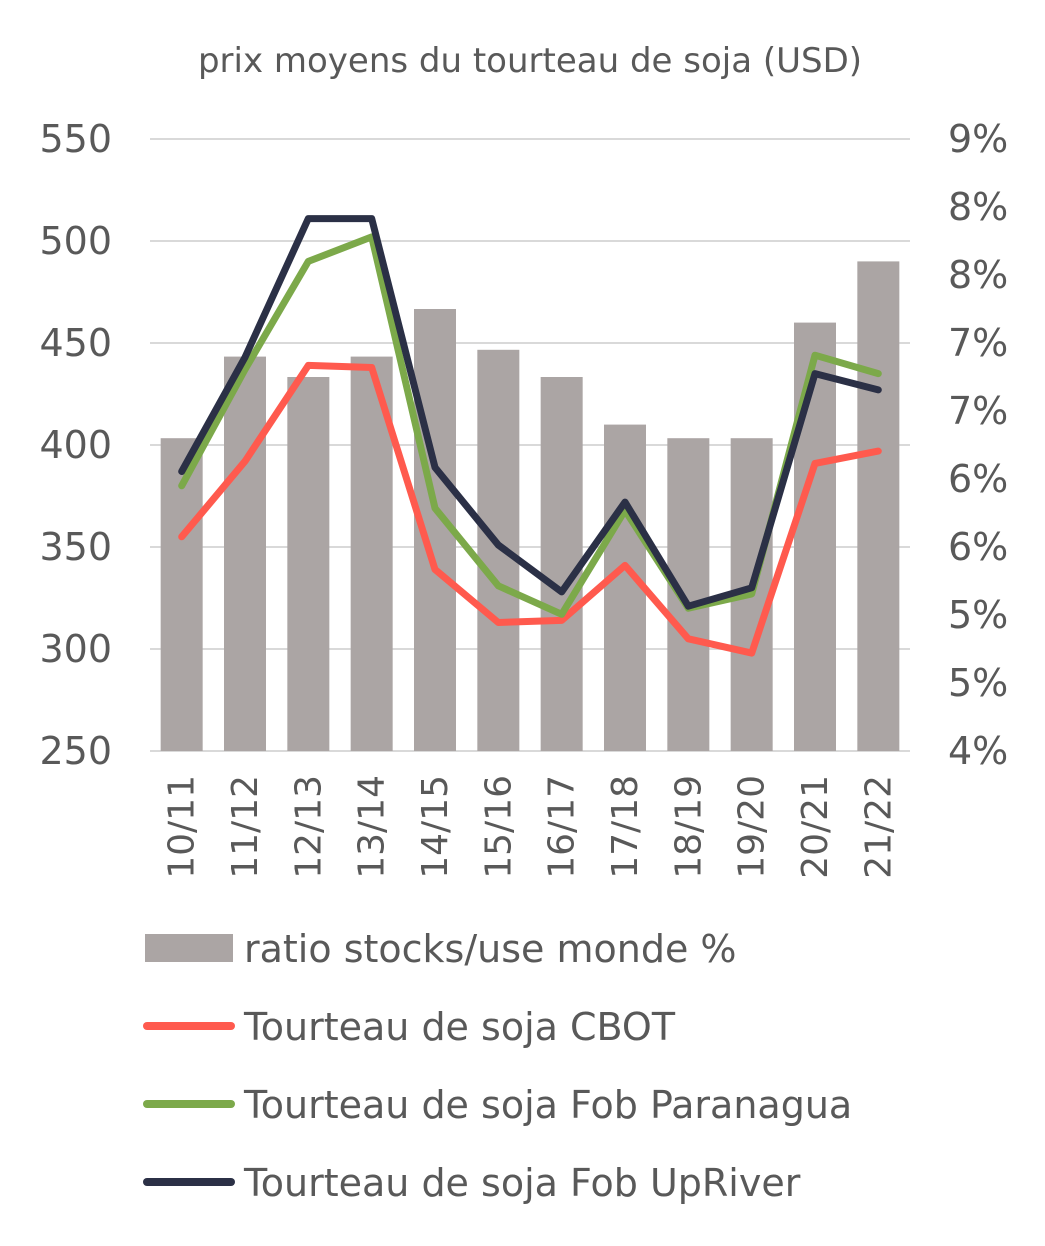  What do you see at coordinates (815, 827) in the screenshot?
I see `category-label: 20/21` at bounding box center [815, 827].